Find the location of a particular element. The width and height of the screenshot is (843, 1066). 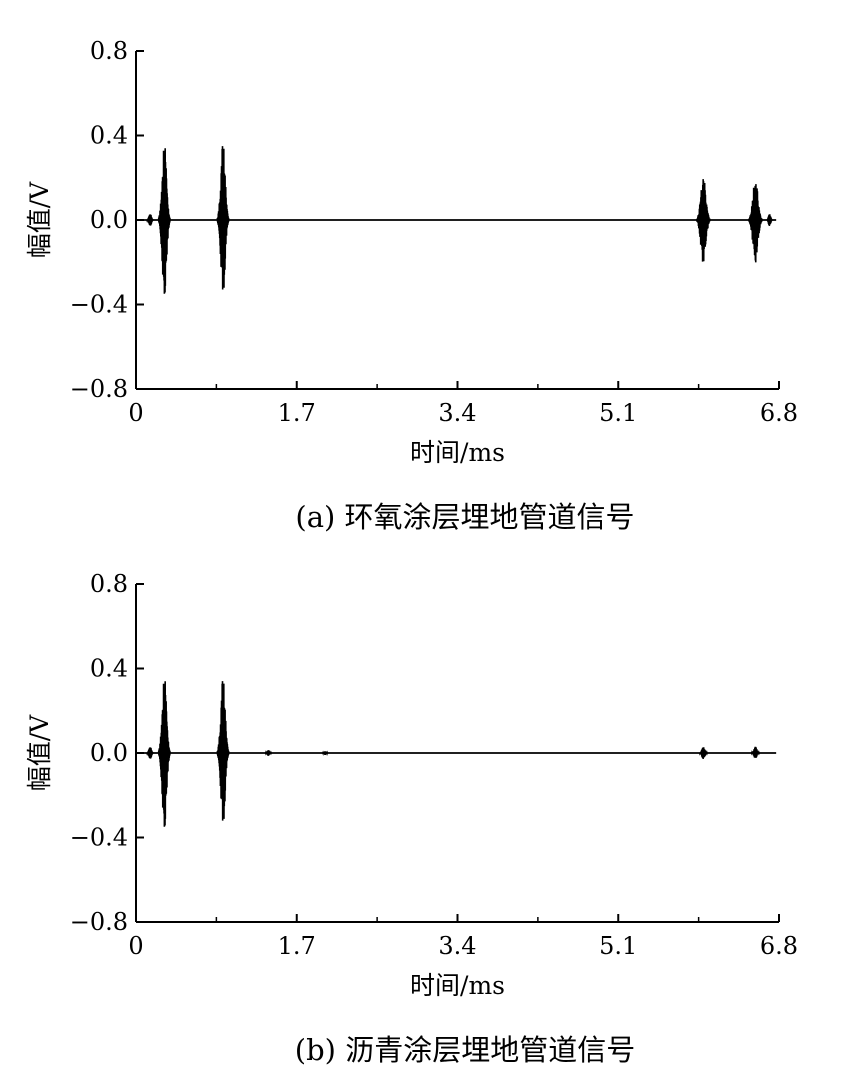

chart-b-y-tick-label: 0.0 is located at coordinates (109, 753).